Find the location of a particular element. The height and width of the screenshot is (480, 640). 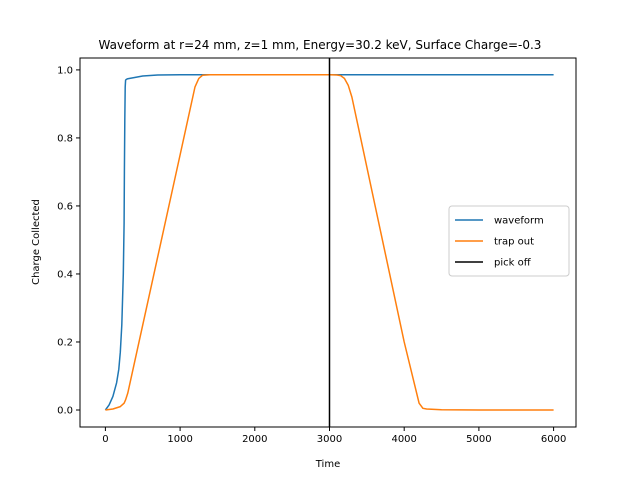

x-axis-label: Time is located at coordinates (327, 464).